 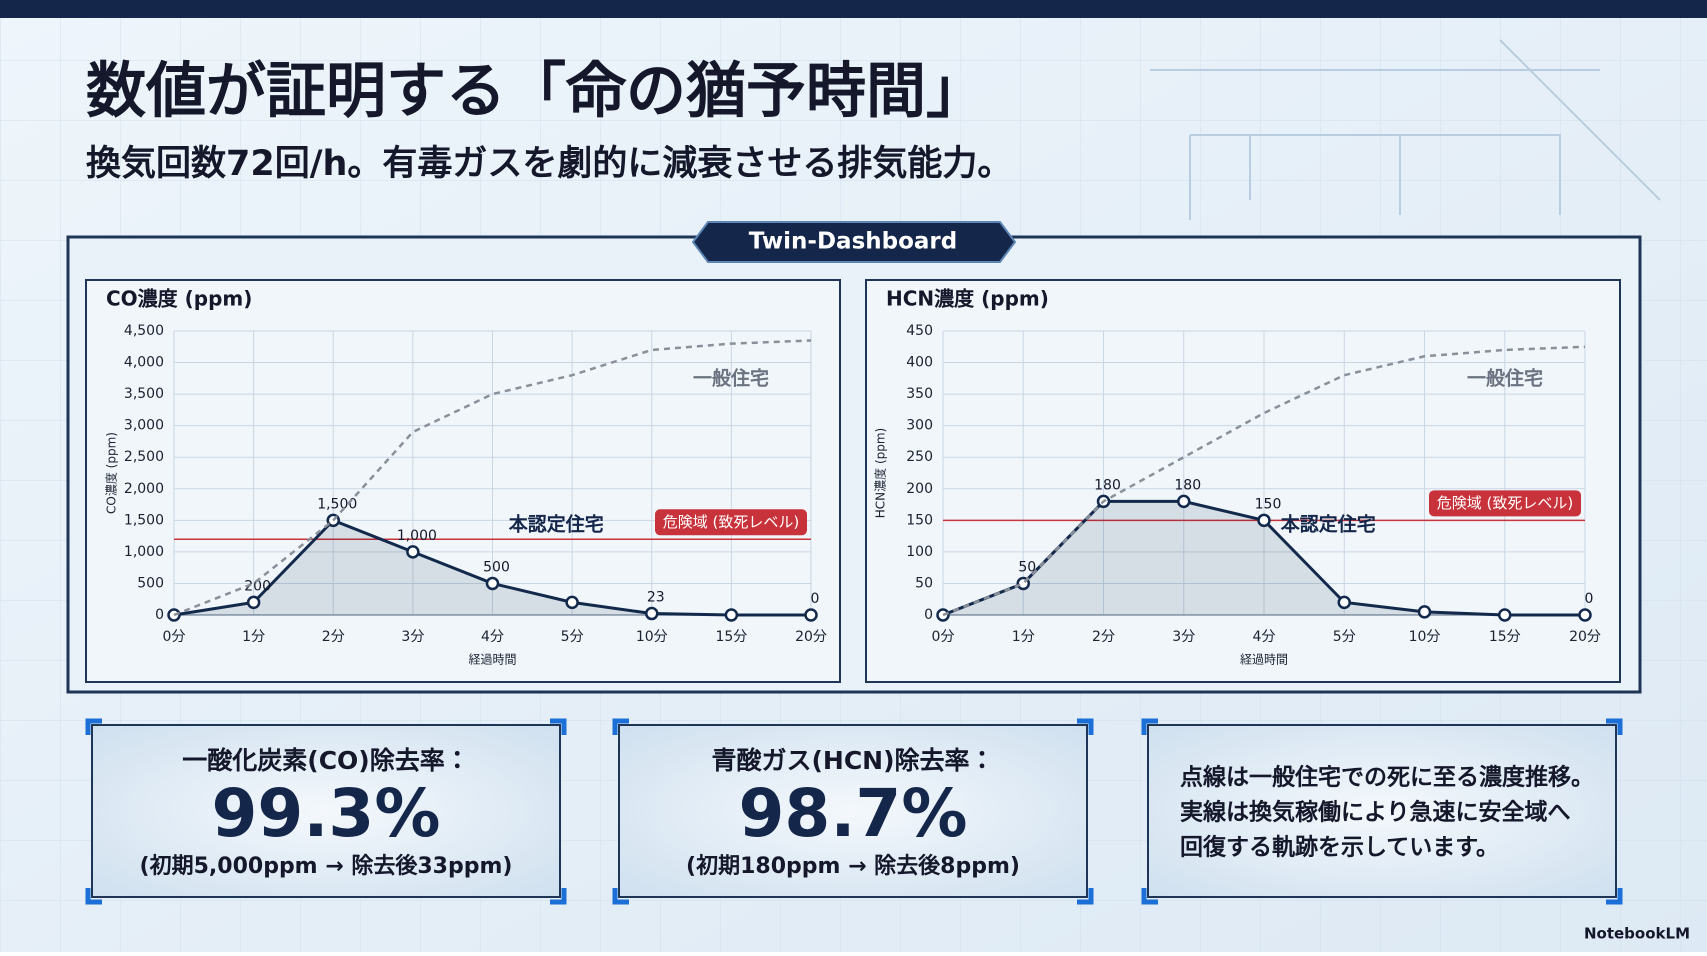 I want to click on y-tick-label: 250, so click(x=919, y=457).